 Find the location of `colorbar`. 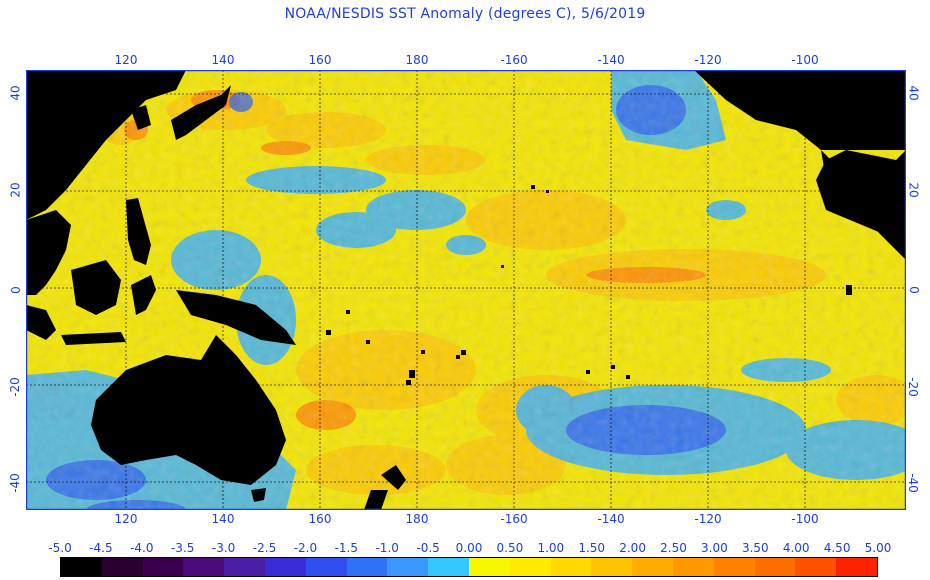

colorbar is located at coordinates (469, 567).